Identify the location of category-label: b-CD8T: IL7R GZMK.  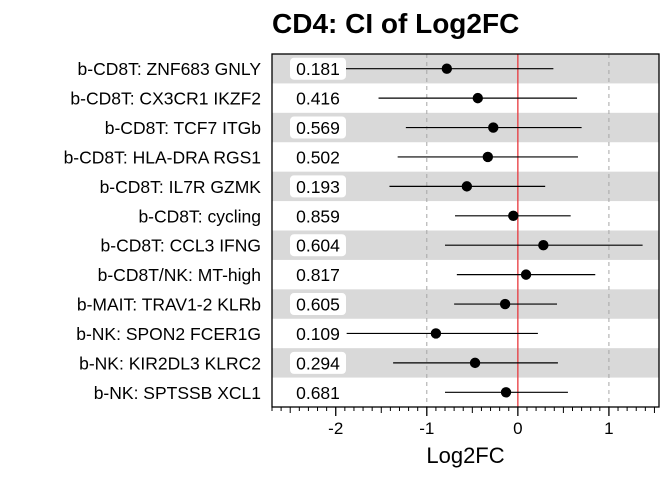
(181, 187).